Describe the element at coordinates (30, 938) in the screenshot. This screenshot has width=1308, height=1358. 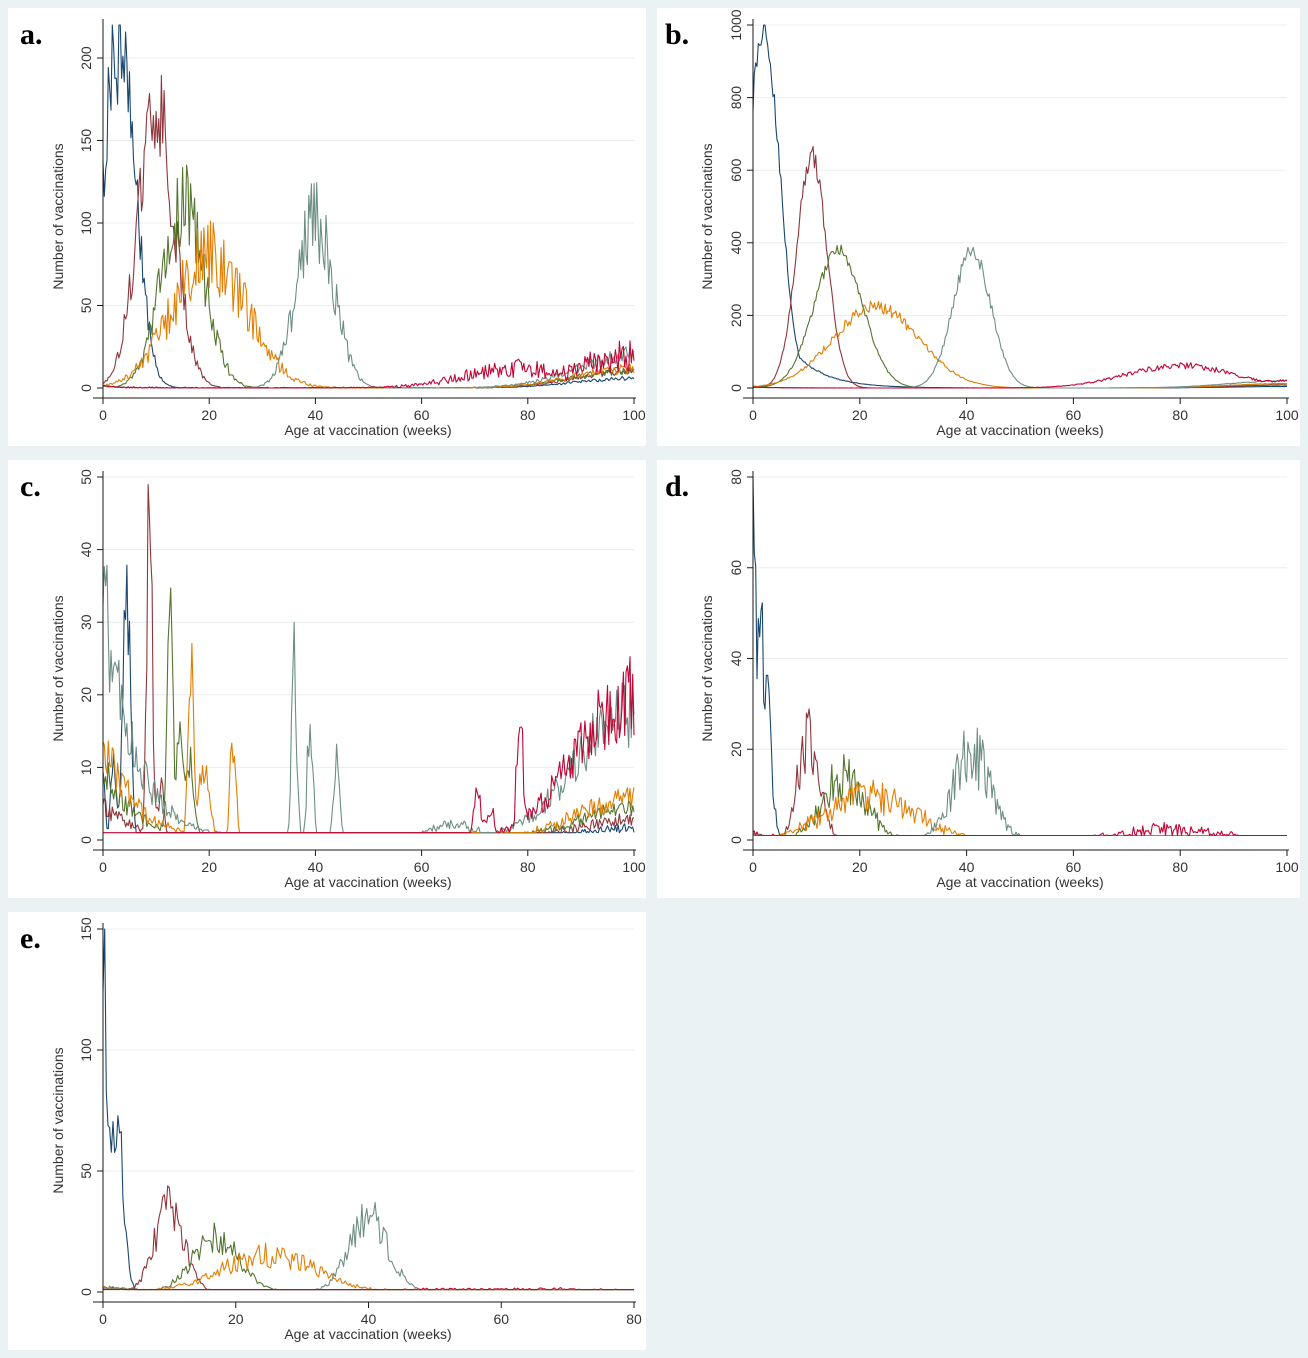
I see `panel-label: e.` at that location.